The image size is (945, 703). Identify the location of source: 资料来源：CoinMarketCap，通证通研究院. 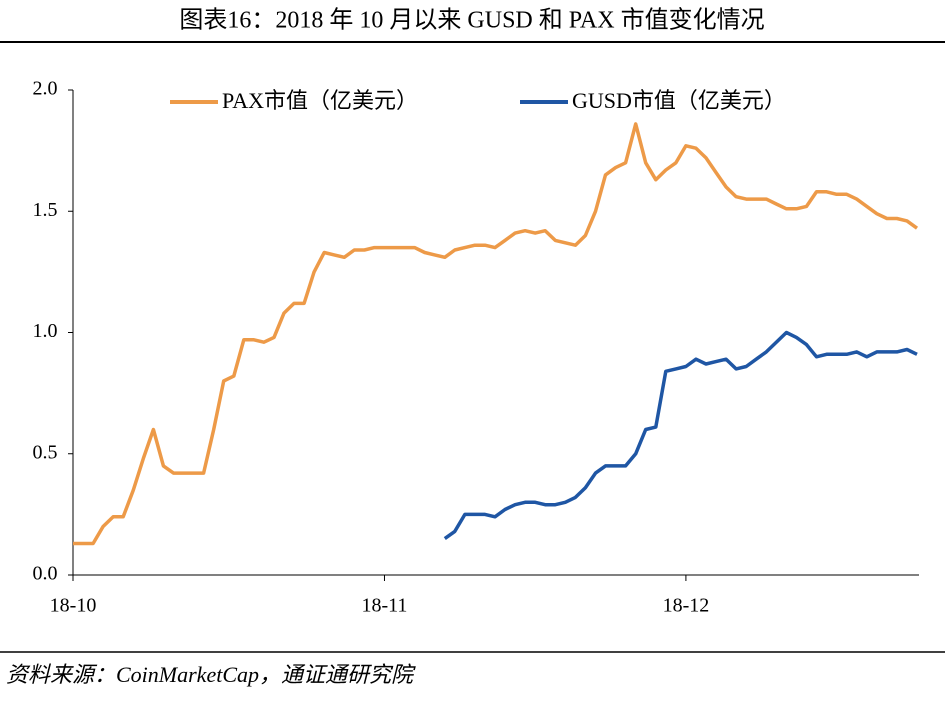
(211, 674).